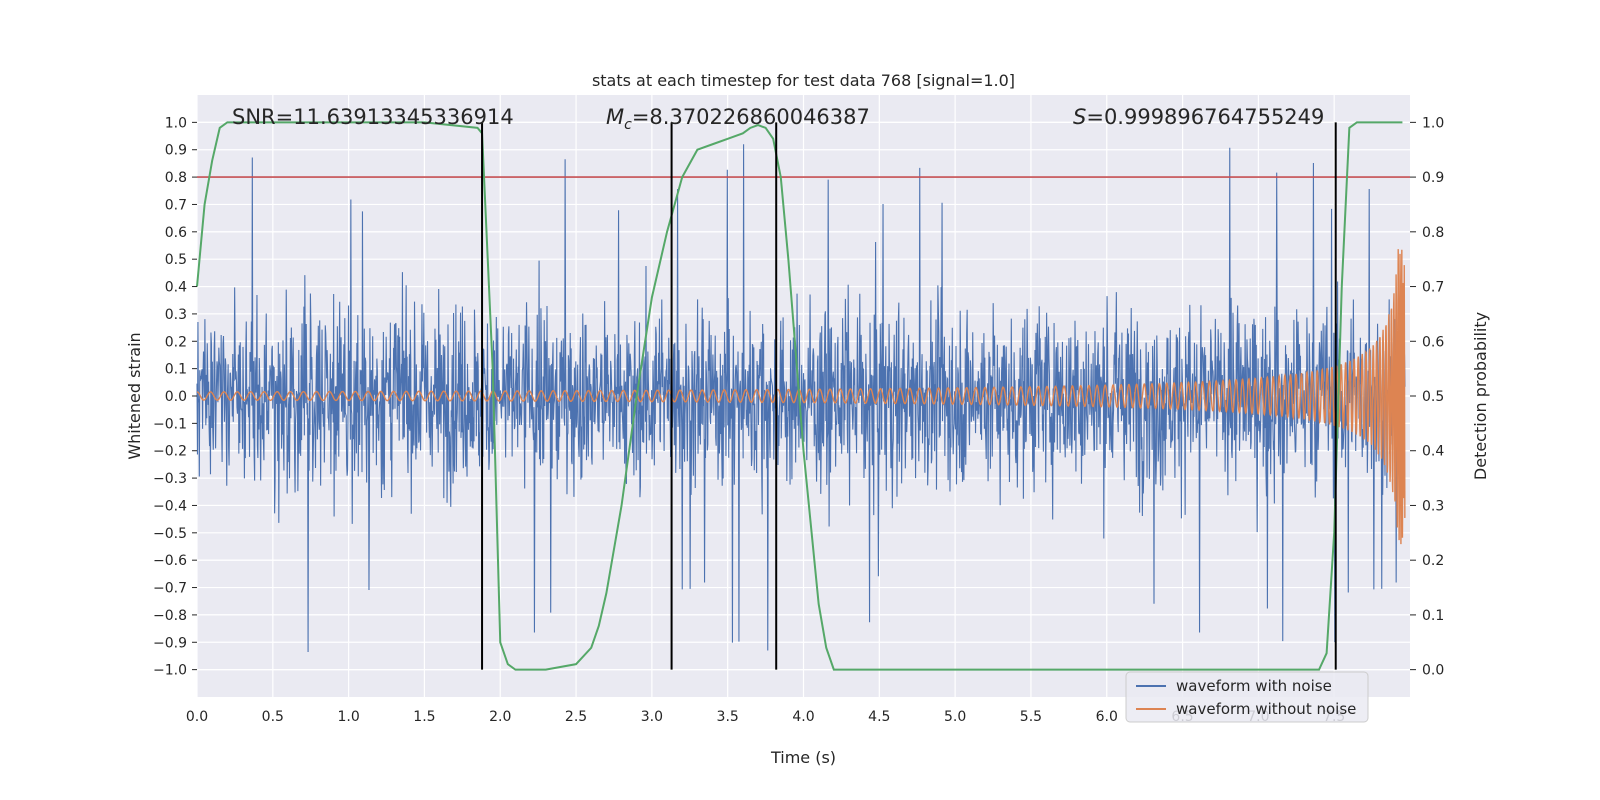 The height and width of the screenshot is (800, 1600). What do you see at coordinates (197, 717) in the screenshot?
I see `x-tick-label: 0.0` at bounding box center [197, 717].